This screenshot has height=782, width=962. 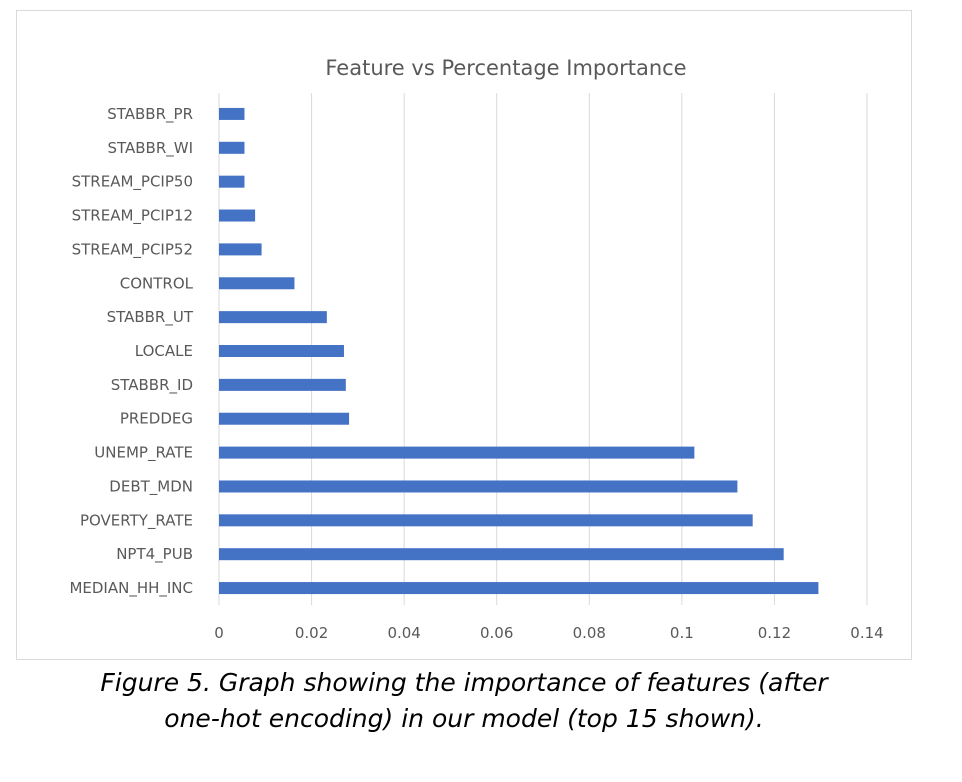 I want to click on category-label: STABBR_ID, so click(x=152, y=385).